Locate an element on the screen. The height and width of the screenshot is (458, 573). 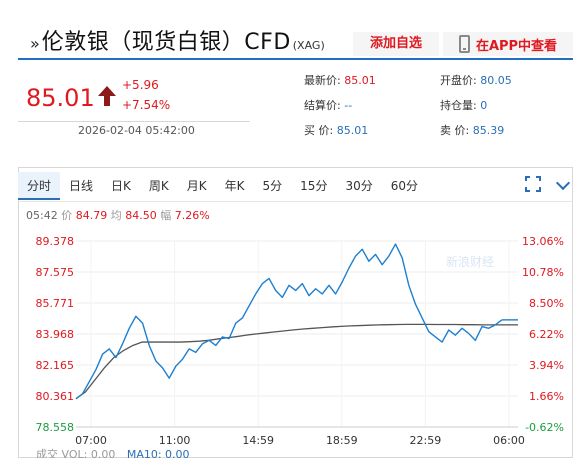
stat-latest-label: 最新价: is located at coordinates (322, 80).